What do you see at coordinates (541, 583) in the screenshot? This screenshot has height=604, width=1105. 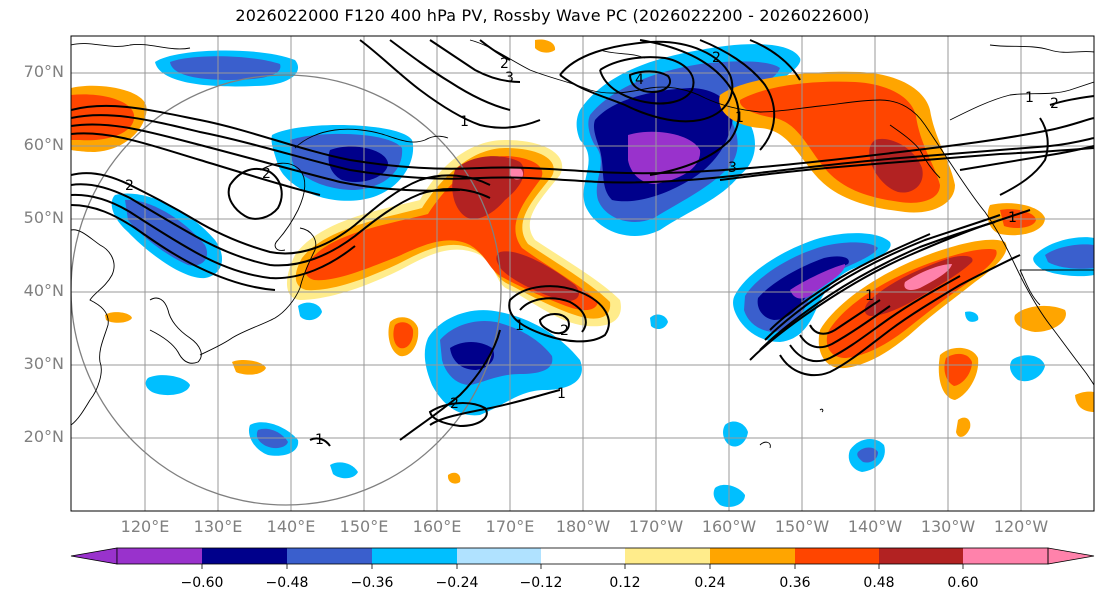 I see `colorbar-tick-label: −0.12` at bounding box center [541, 583].